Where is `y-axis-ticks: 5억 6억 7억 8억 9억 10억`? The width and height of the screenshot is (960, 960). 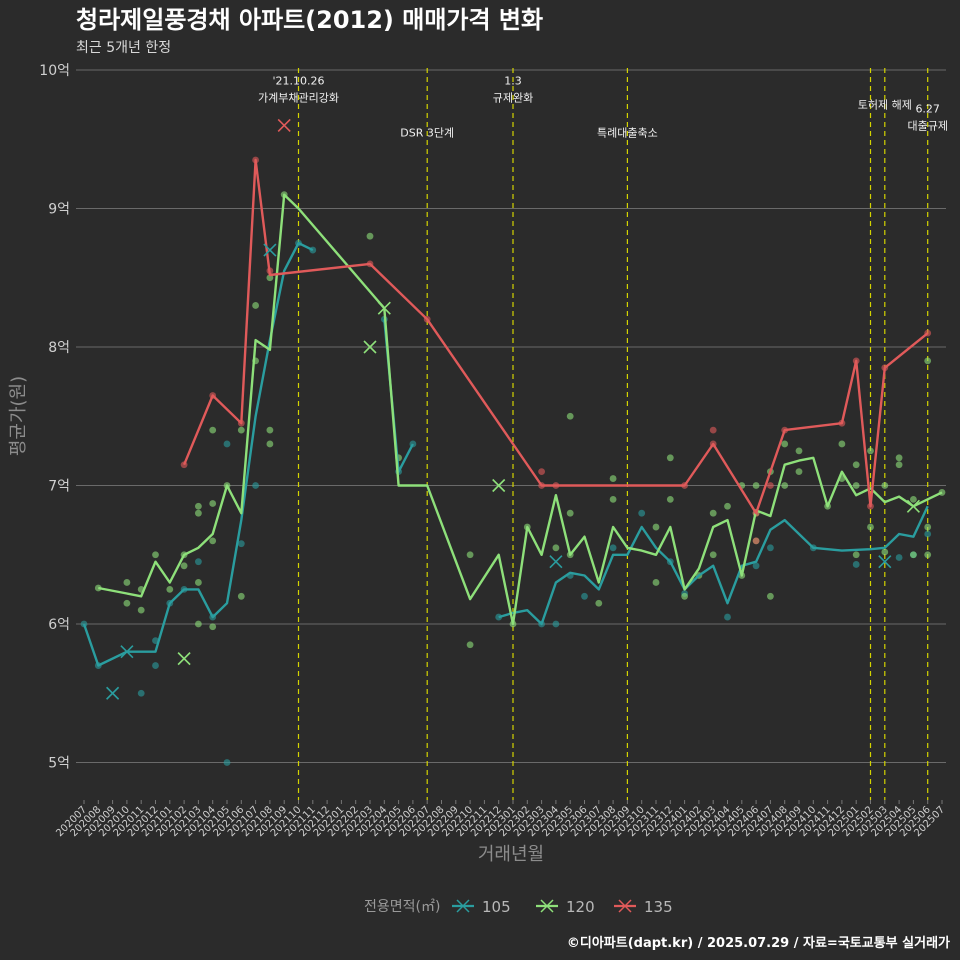
y-axis-ticks: 5억 6억 7억 8억 9억 10억 is located at coordinates (54, 417).